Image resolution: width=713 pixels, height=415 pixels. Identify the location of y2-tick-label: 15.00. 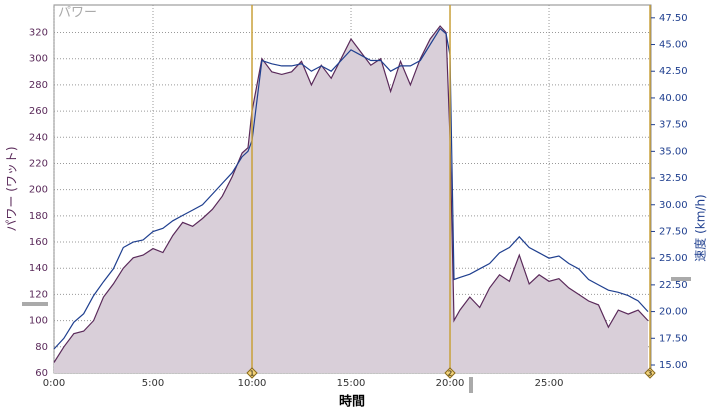
(673, 365).